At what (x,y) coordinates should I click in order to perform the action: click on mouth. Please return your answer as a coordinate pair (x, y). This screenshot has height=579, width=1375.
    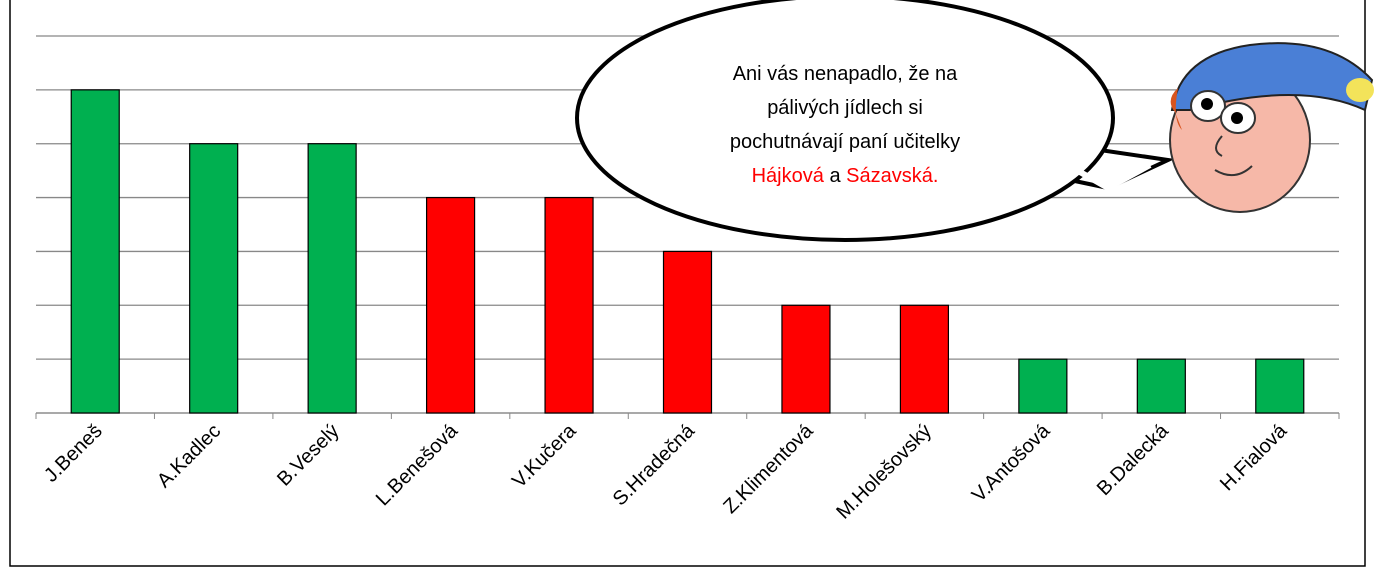
    Looking at the image, I should click on (1233, 171).